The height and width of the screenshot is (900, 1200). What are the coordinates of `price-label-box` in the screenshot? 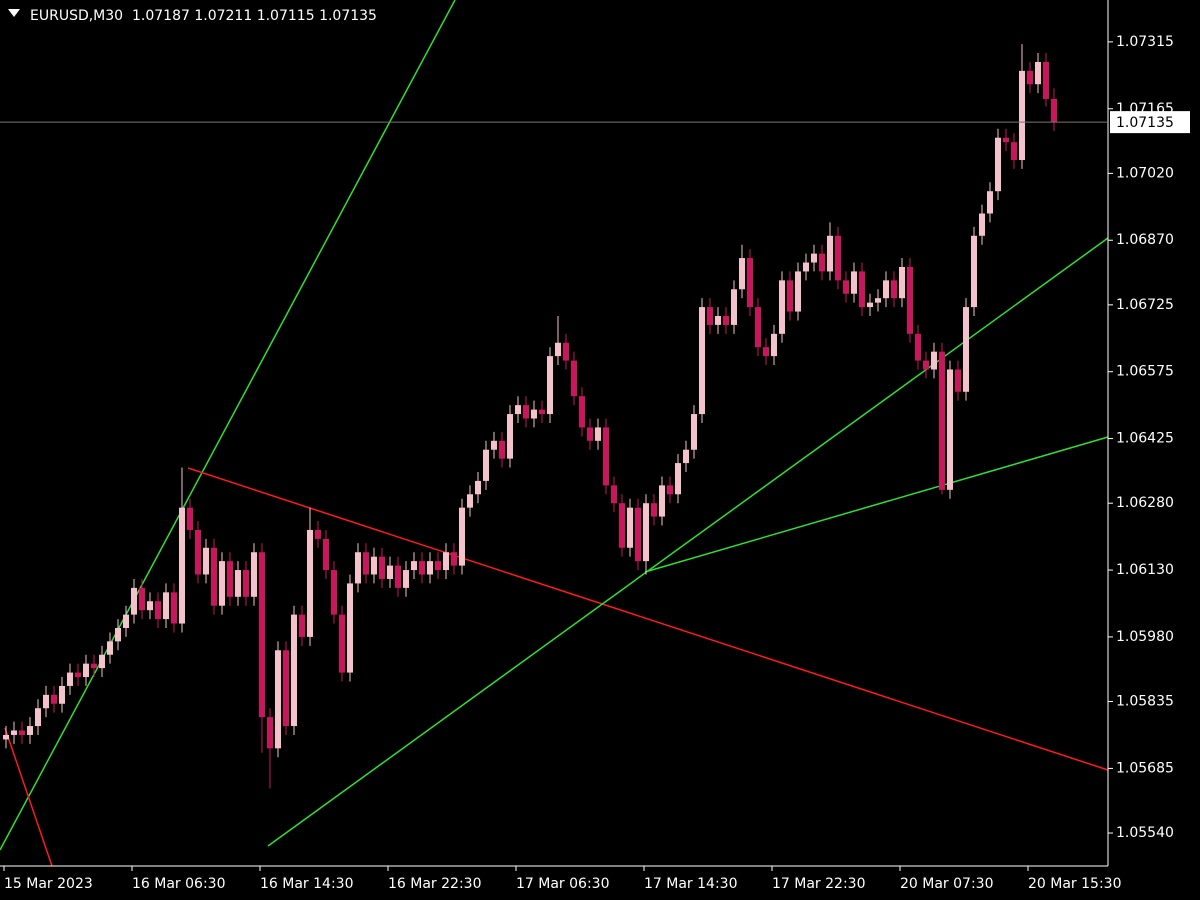 It's located at (1150, 122).